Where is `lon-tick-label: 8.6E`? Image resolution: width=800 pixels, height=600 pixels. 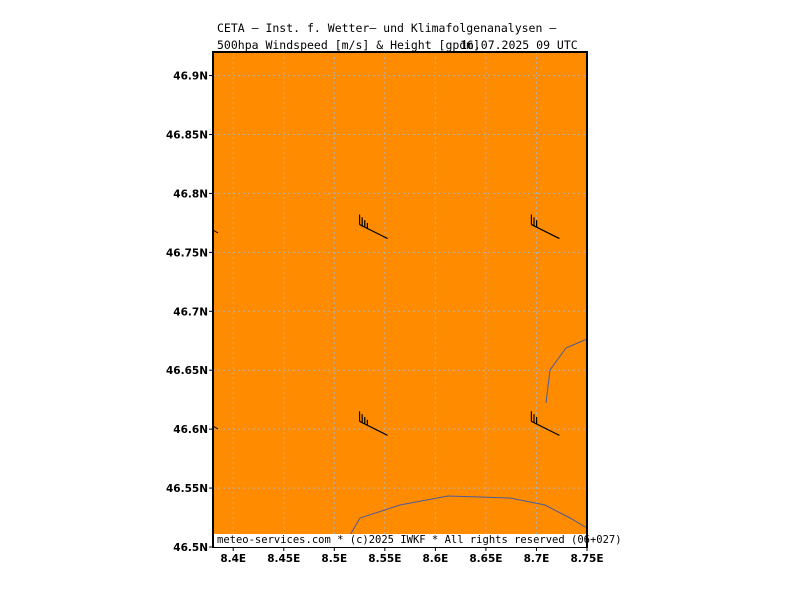
lon-tick-label: 8.6E is located at coordinates (435, 559).